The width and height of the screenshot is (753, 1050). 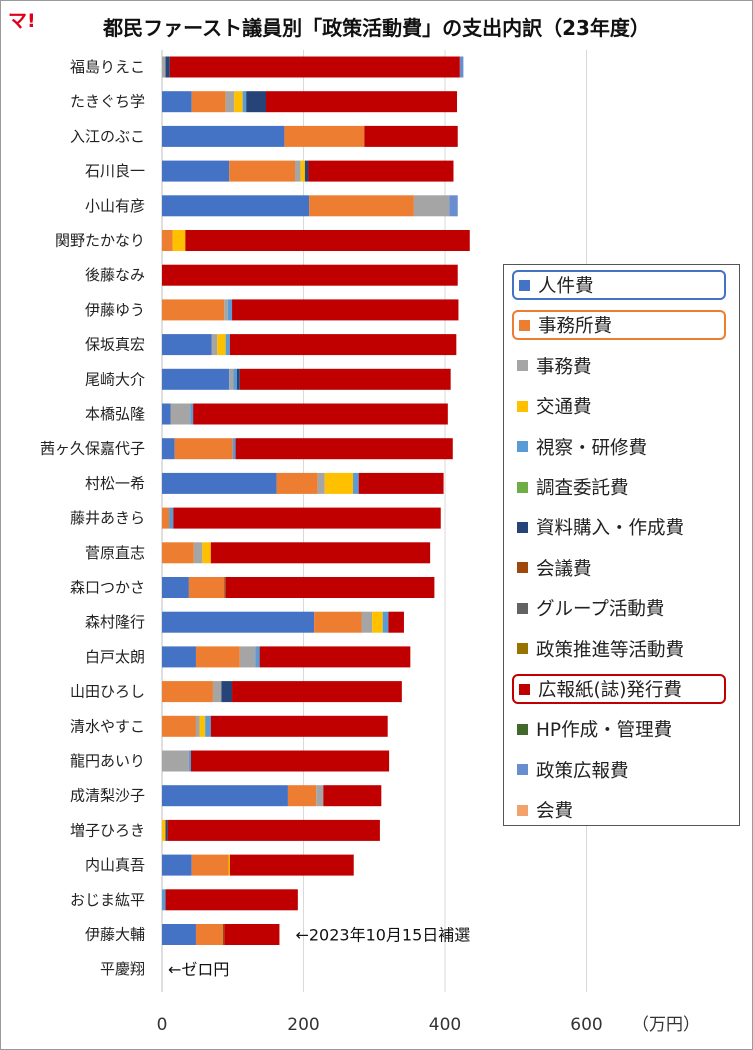 I want to click on legend-item: 広報紙(誌)発行費, so click(x=619, y=689).